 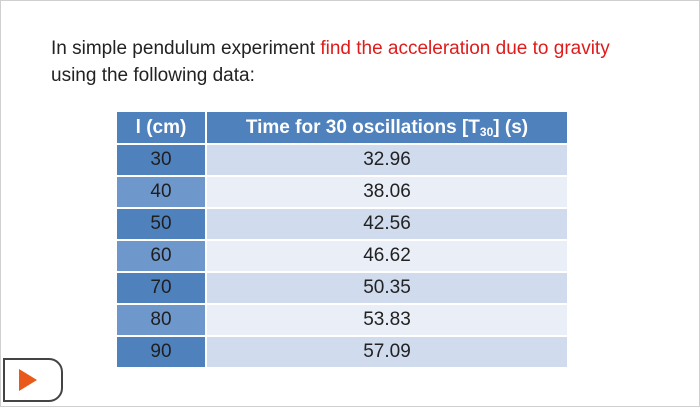 I want to click on table-row: 30 32.96, so click(x=342, y=160).